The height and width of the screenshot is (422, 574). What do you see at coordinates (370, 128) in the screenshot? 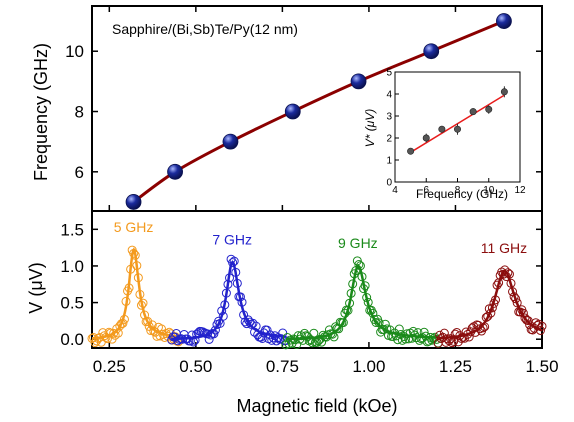
I see `inset-y-axis-label: V* (μV)` at bounding box center [370, 128].